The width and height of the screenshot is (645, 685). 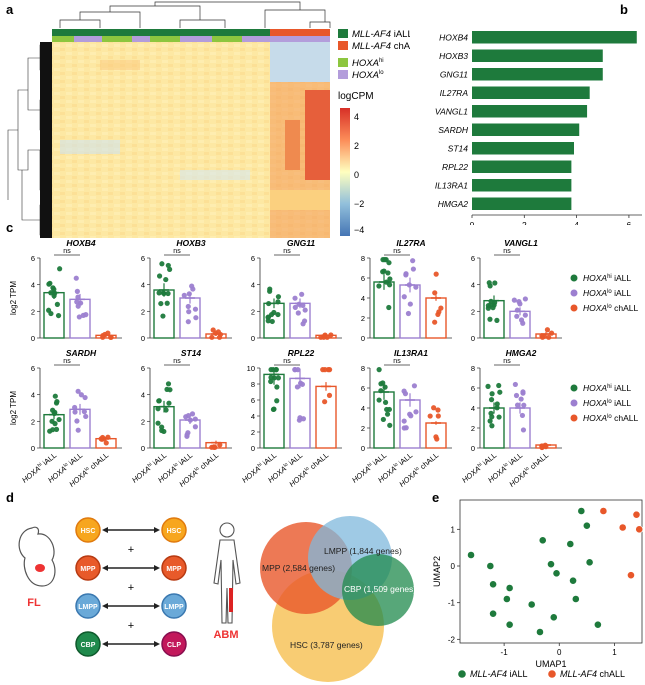 What do you see at coordinates (524, 222) in the screenshot?
I see `x-tick-label: 2` at bounding box center [524, 222].